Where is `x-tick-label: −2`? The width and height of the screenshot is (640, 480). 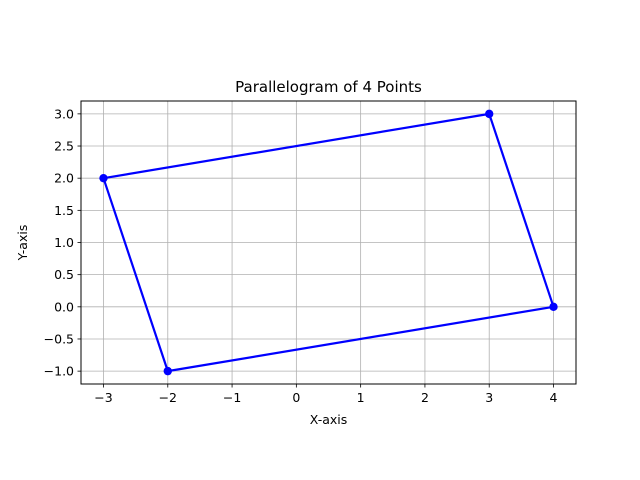 x-tick-label: −2 is located at coordinates (168, 397).